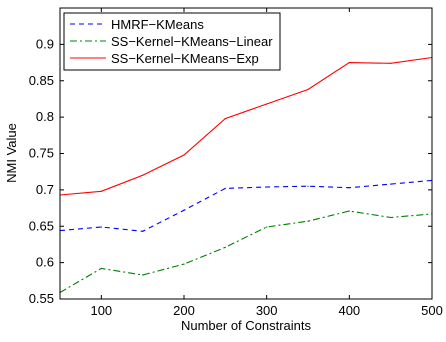 The image size is (446, 342). I want to click on y-tick-label-6: 0.85, so click(41, 80).